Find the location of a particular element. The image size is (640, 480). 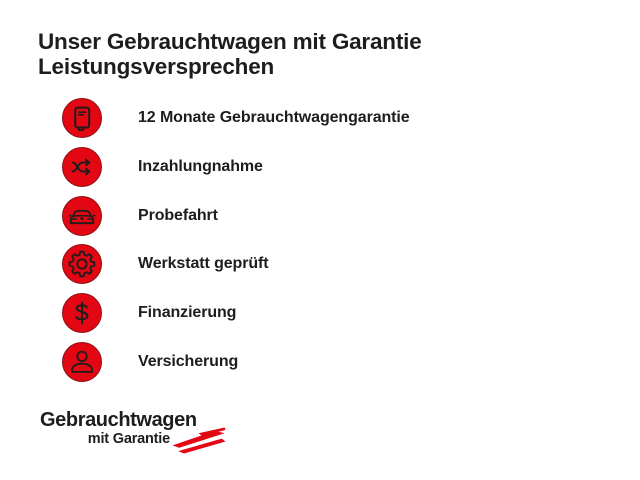

benefit-label: 12 Monate Gebrauchtwagengarantie is located at coordinates (274, 117).